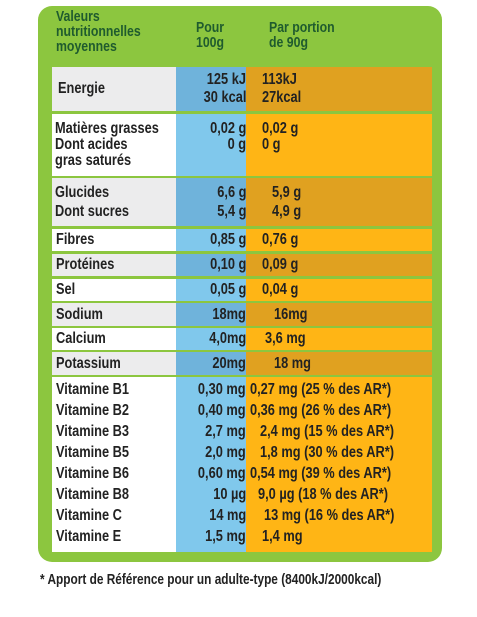 The image size is (477, 617). I want to click on value-per100: 0,05 g, so click(227, 289).